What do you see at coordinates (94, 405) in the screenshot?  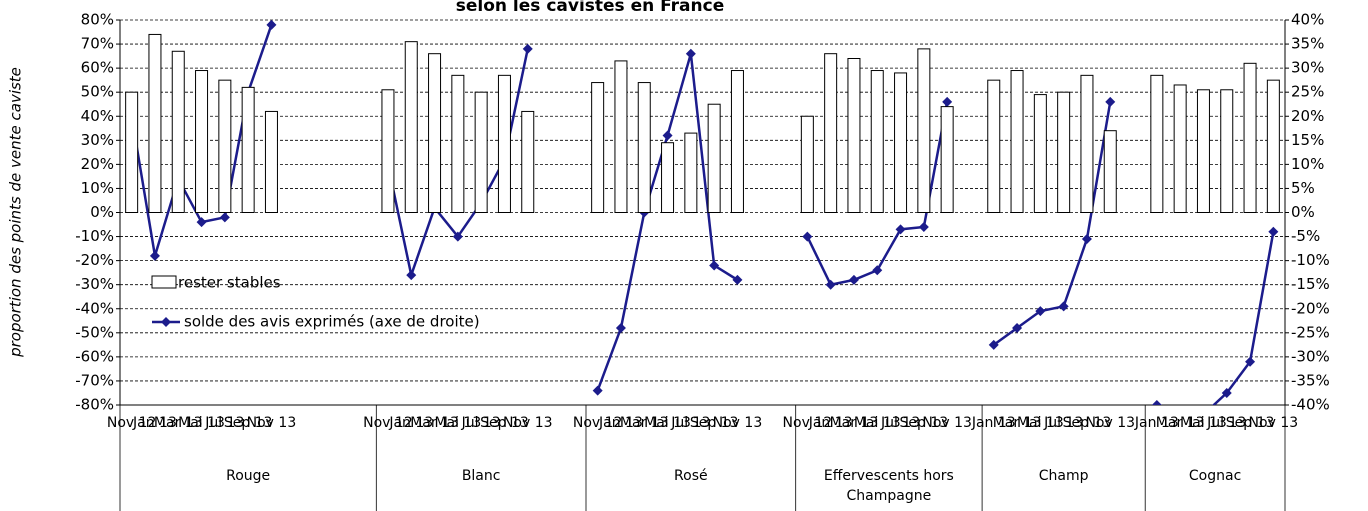 I see `y-tick-label: -80%` at bounding box center [94, 405].